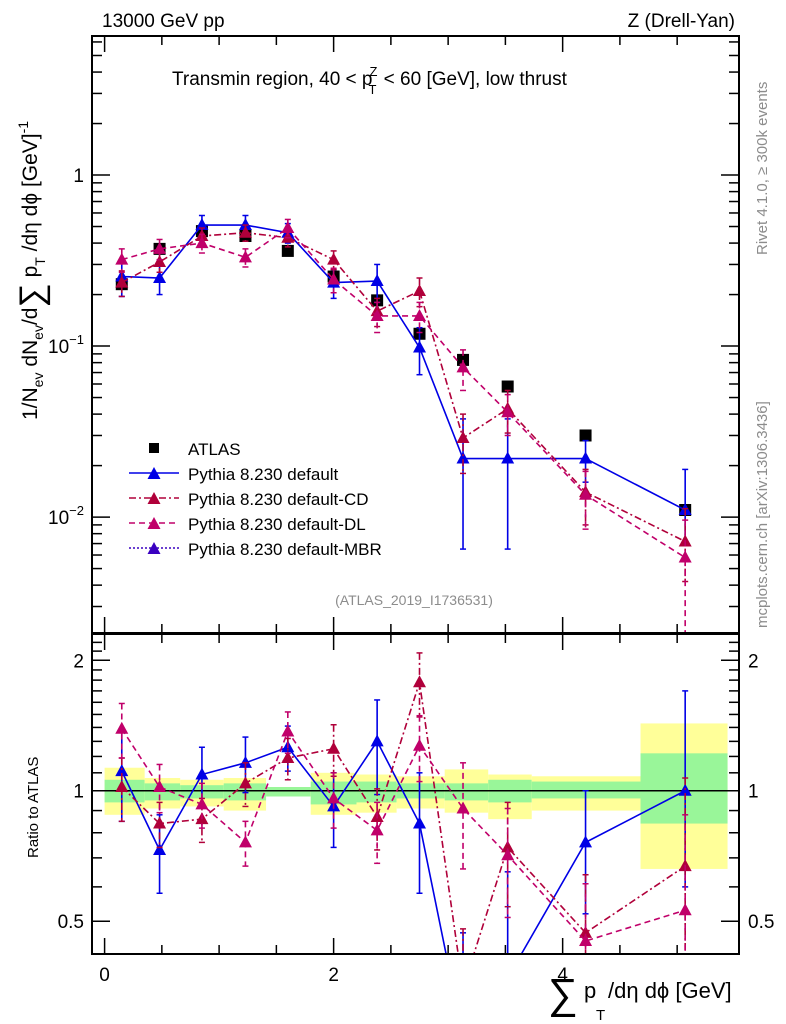 The width and height of the screenshot is (786, 1024). I want to click on ratio-y-tick-label-right: 1, so click(753, 792).